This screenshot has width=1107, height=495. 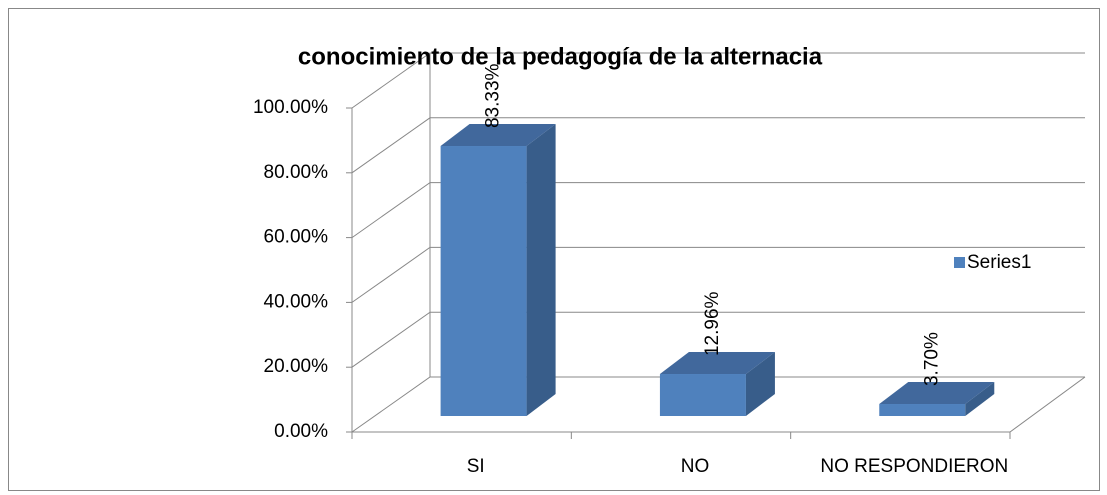 What do you see at coordinates (493, 95) in the screenshot?
I see `data-label: 83.33%` at bounding box center [493, 95].